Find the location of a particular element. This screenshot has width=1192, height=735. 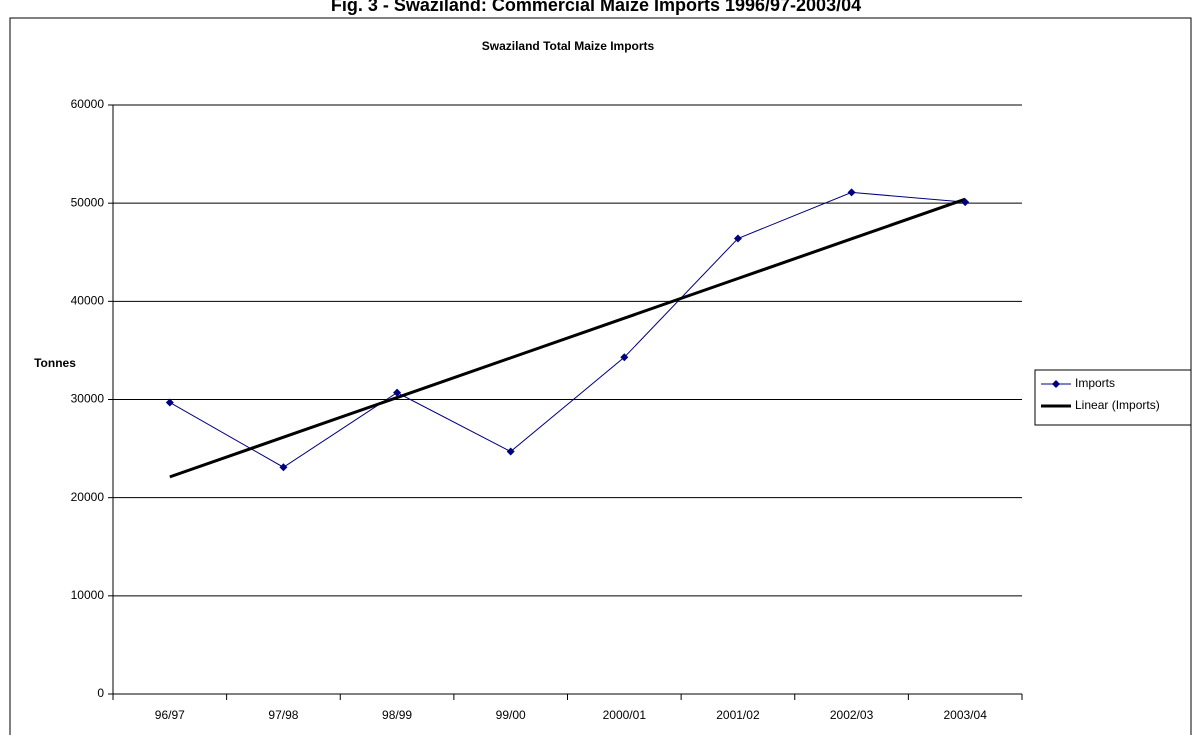

x-tick-label: 2002/03 is located at coordinates (852, 715).